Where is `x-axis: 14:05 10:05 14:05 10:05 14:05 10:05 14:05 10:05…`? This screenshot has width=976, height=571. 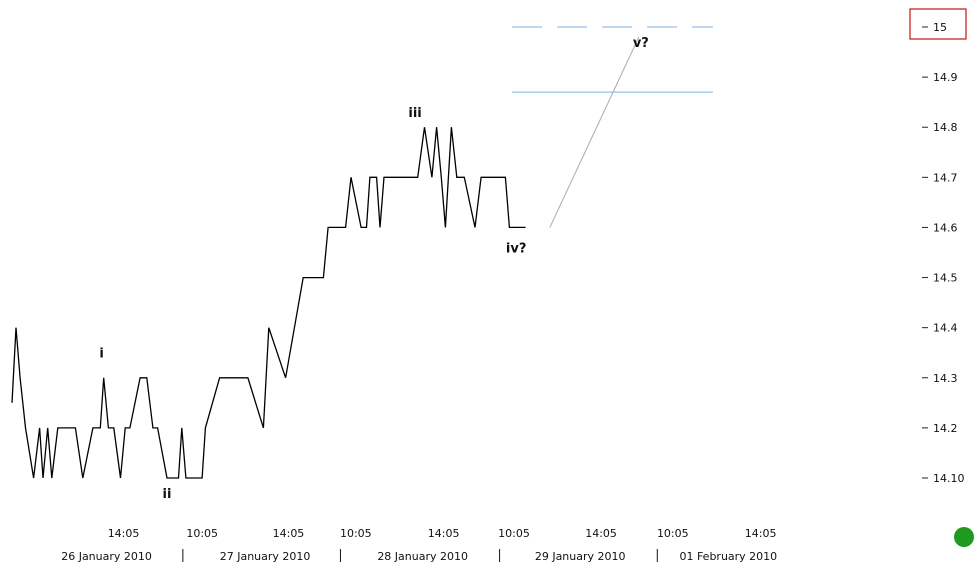 x-axis: 14:05 10:05 14:05 10:05 14:05 10:05 14:05 10:05… is located at coordinates (419, 545).